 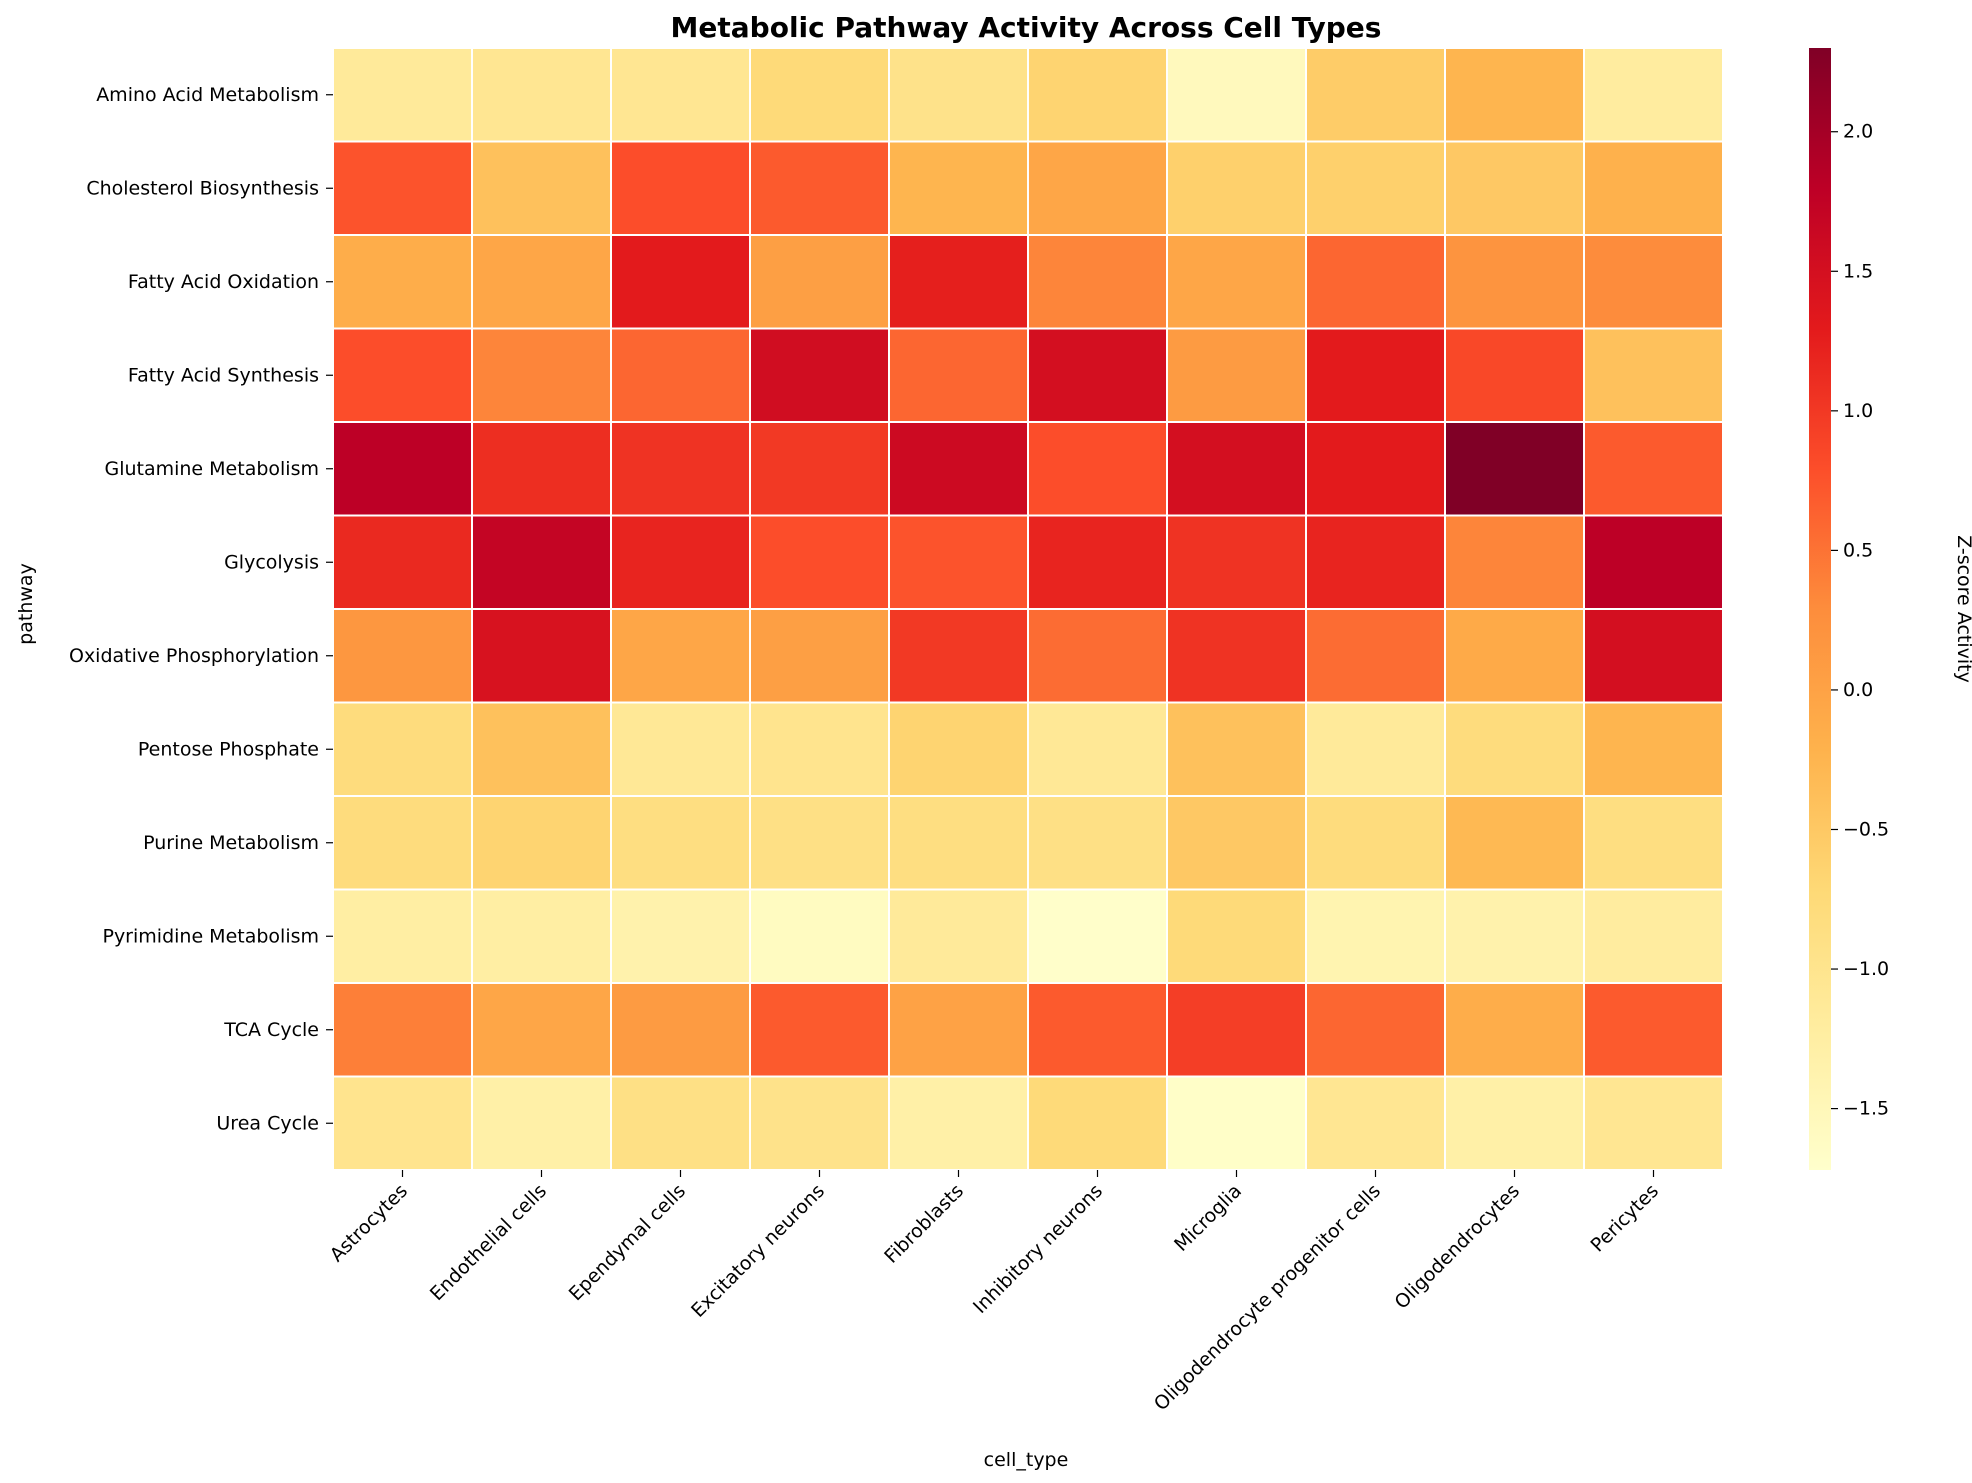 What do you see at coordinates (1866, 1109) in the screenshot?
I see `colorbar-tick-label: −1.5` at bounding box center [1866, 1109].